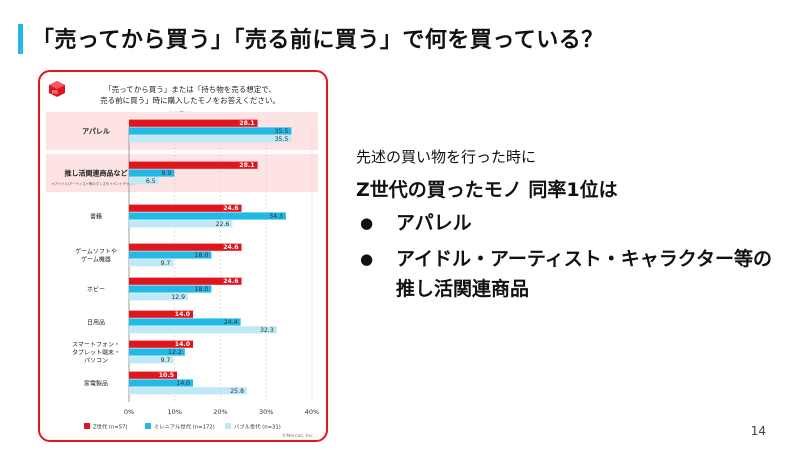 This screenshot has height=450, width=800. Describe the element at coordinates (257, 427) in the screenshot. I see `legend-label: バブル世代 (n=31)` at that location.